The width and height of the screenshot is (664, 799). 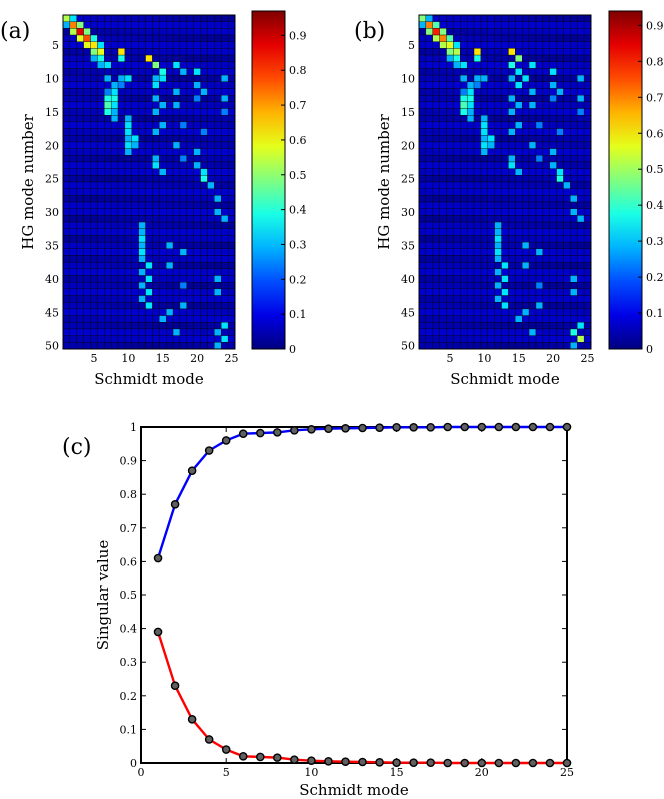 I want to click on panel-label-b: (b), so click(x=369, y=31).